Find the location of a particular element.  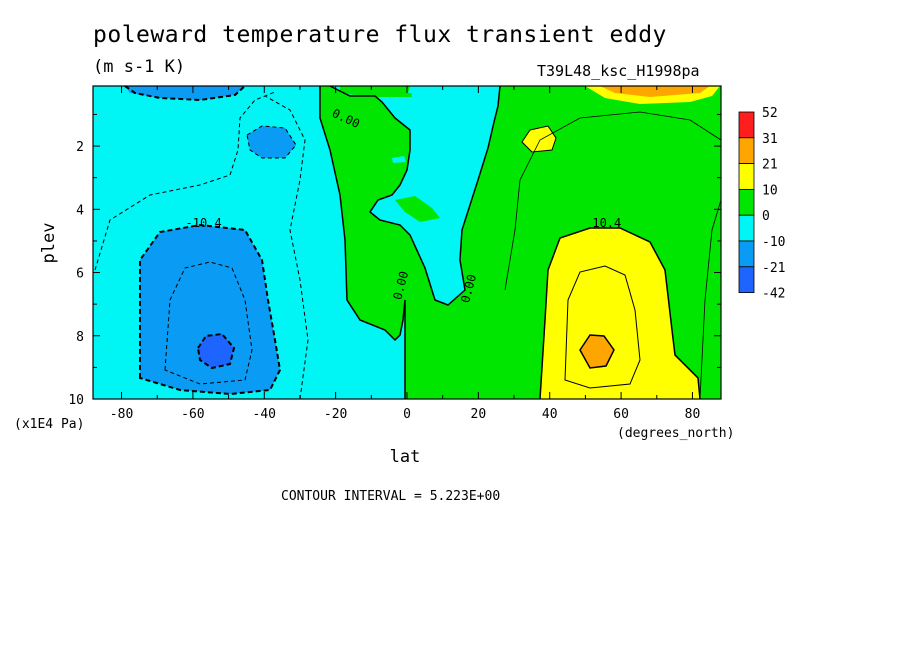

chart-units: (m s-1 K) is located at coordinates (139, 67).